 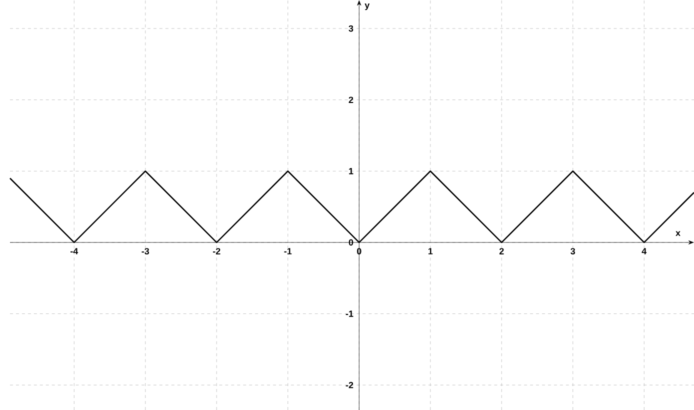 What do you see at coordinates (216, 251) in the screenshot?
I see `x-tick-label: -2` at bounding box center [216, 251].